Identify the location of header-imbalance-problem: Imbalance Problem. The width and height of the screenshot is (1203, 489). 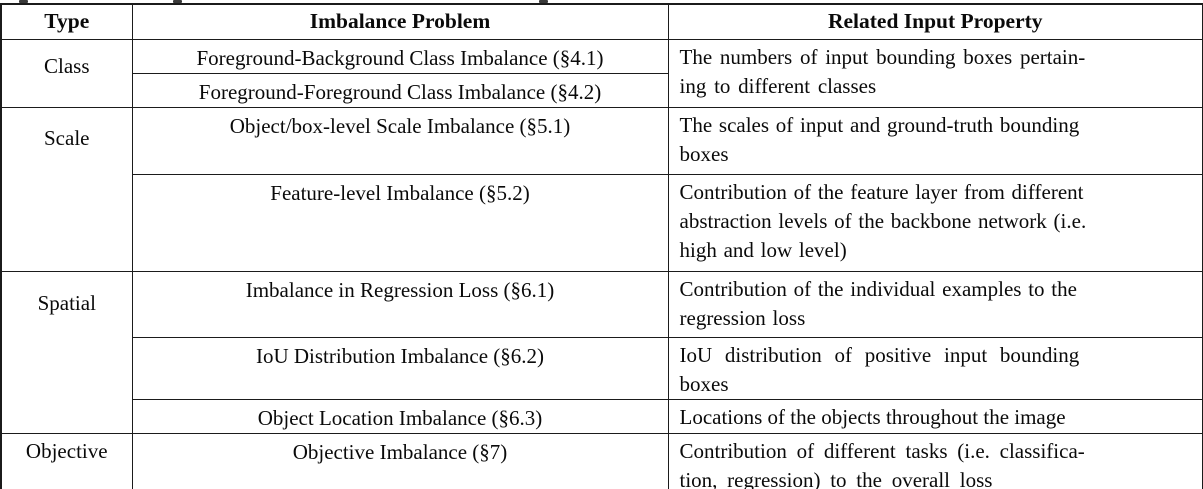
(400, 21).